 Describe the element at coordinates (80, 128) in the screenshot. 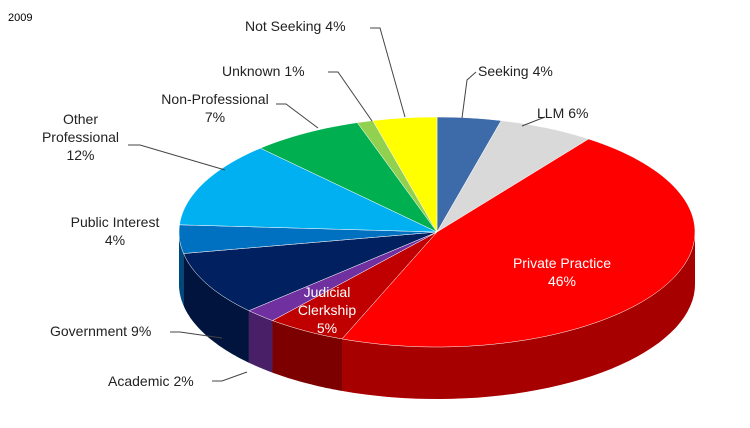

I see `category-label: Other Professional` at that location.